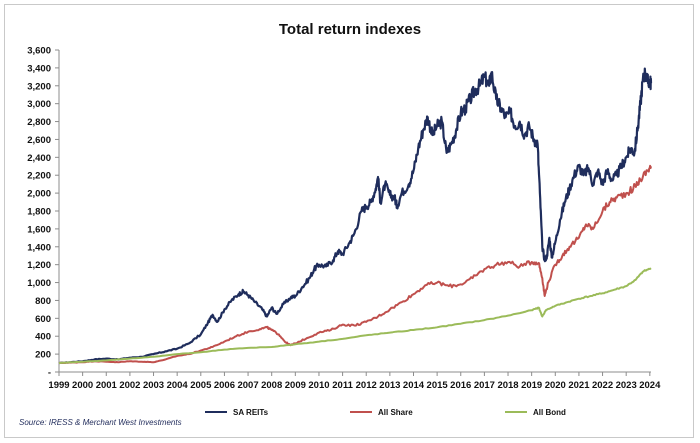 Image resolution: width=700 pixels, height=443 pixels. What do you see at coordinates (39, 122) in the screenshot?
I see `y-tick-label: 2,800` at bounding box center [39, 122].